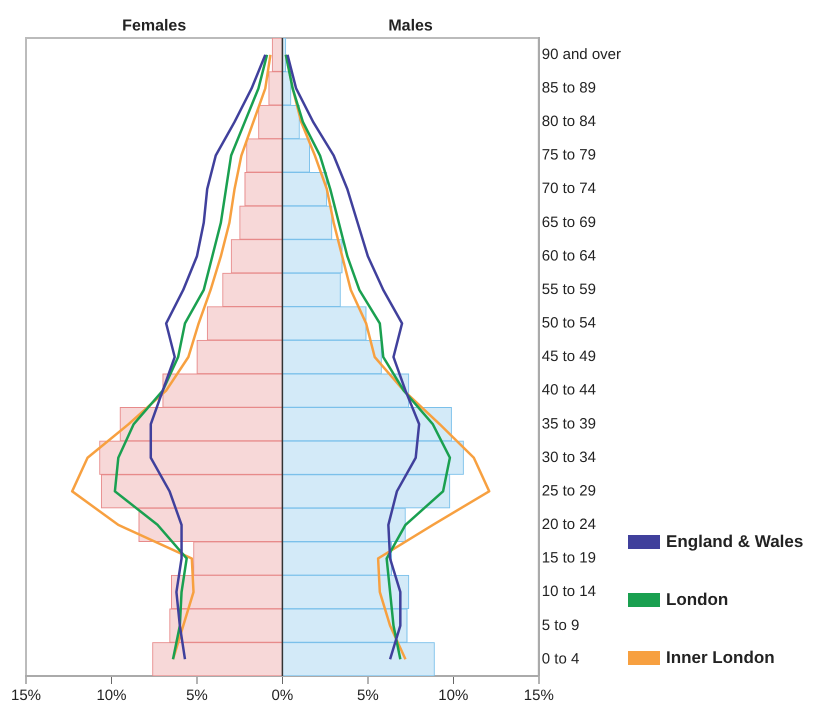  I want to click on text: Males, so click(410, 25).